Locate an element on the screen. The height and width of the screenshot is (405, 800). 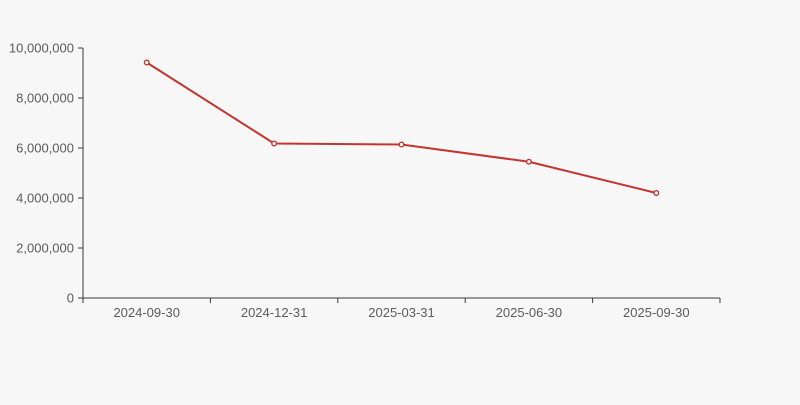
y-axis-tick-label: 4,000,000 is located at coordinates (45, 198).